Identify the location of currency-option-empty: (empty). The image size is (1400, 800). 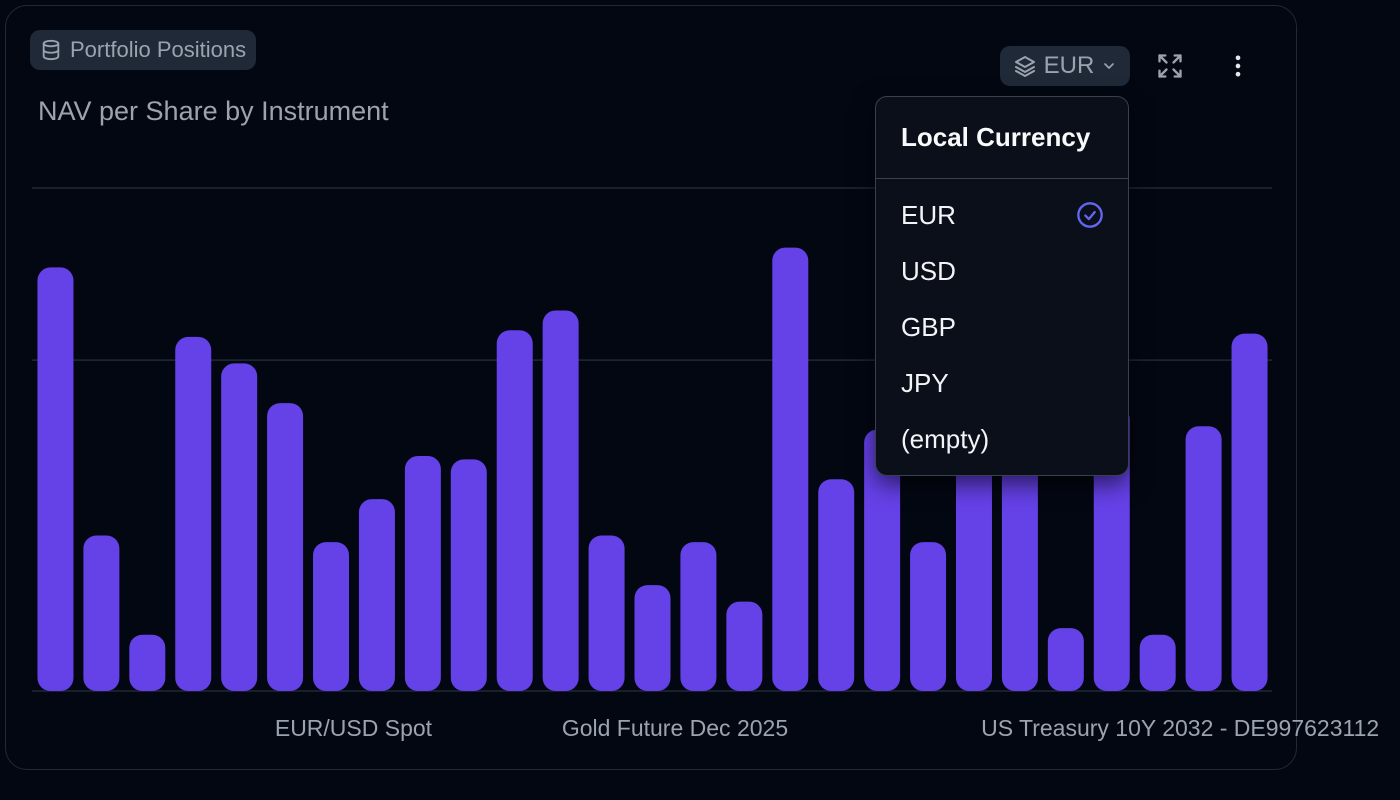
(1002, 439).